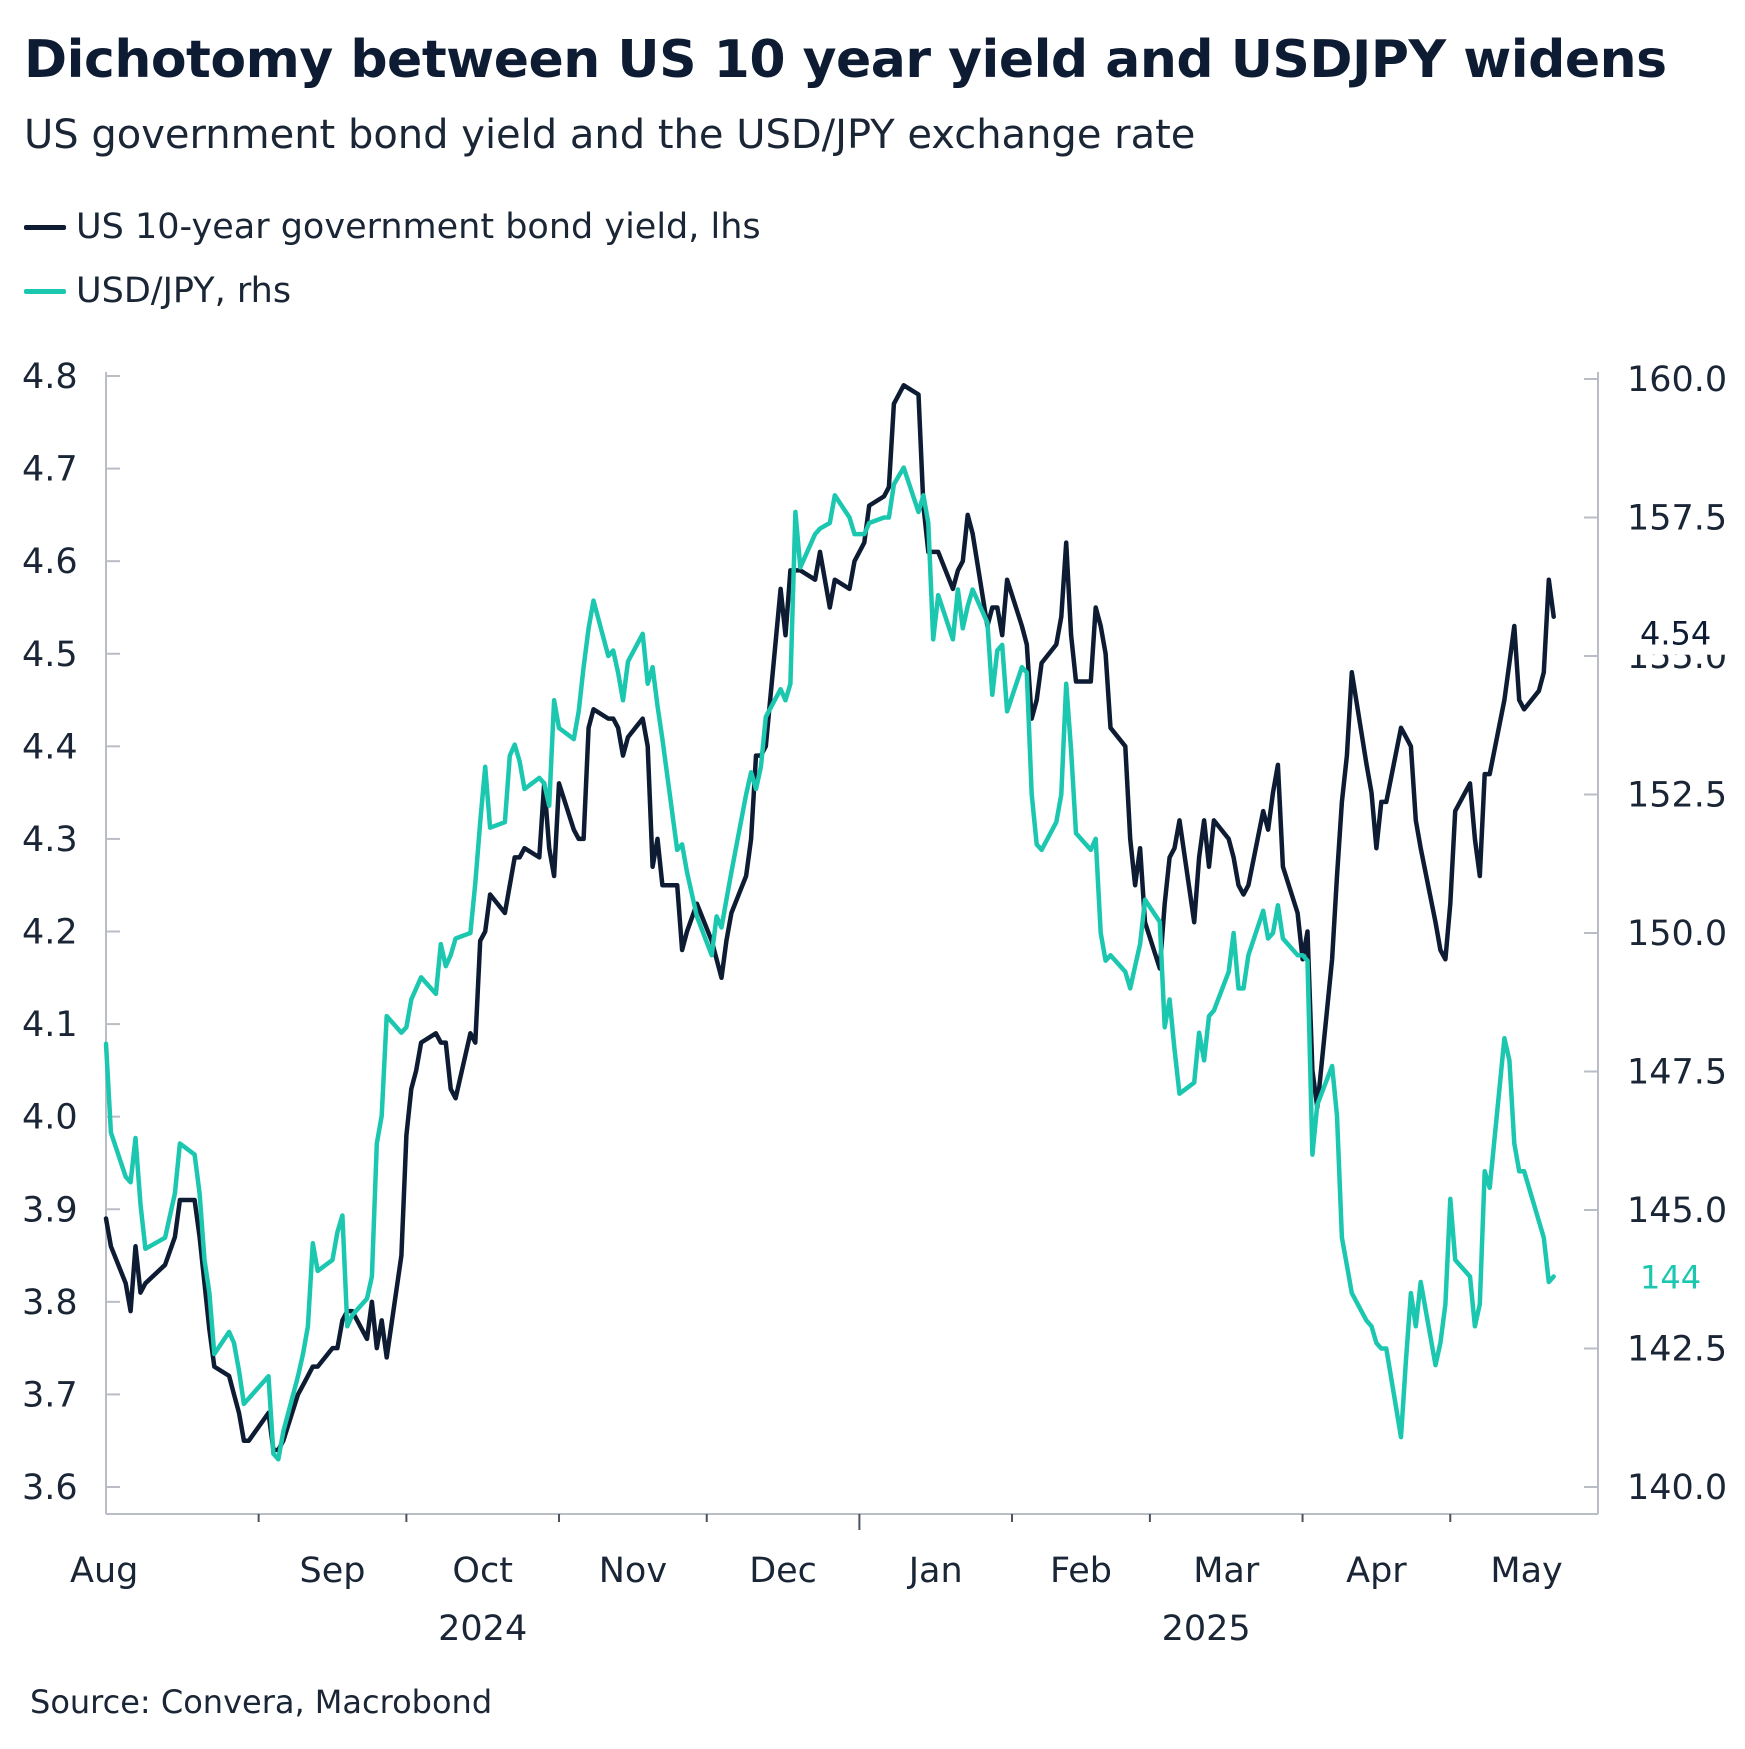 The height and width of the screenshot is (1749, 1745). Describe the element at coordinates (50, 562) in the screenshot. I see `left-tick-label: 4.6` at that location.